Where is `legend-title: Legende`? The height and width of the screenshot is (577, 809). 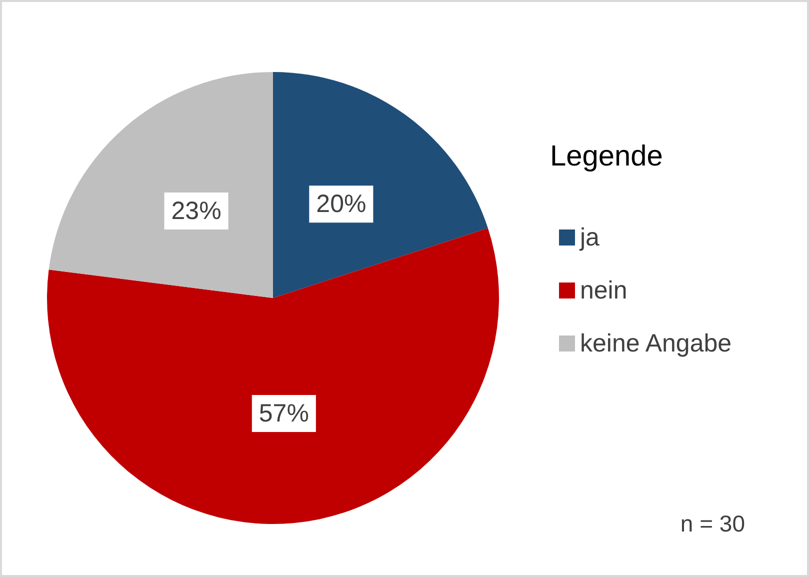 legend-title: Legende is located at coordinates (606, 156).